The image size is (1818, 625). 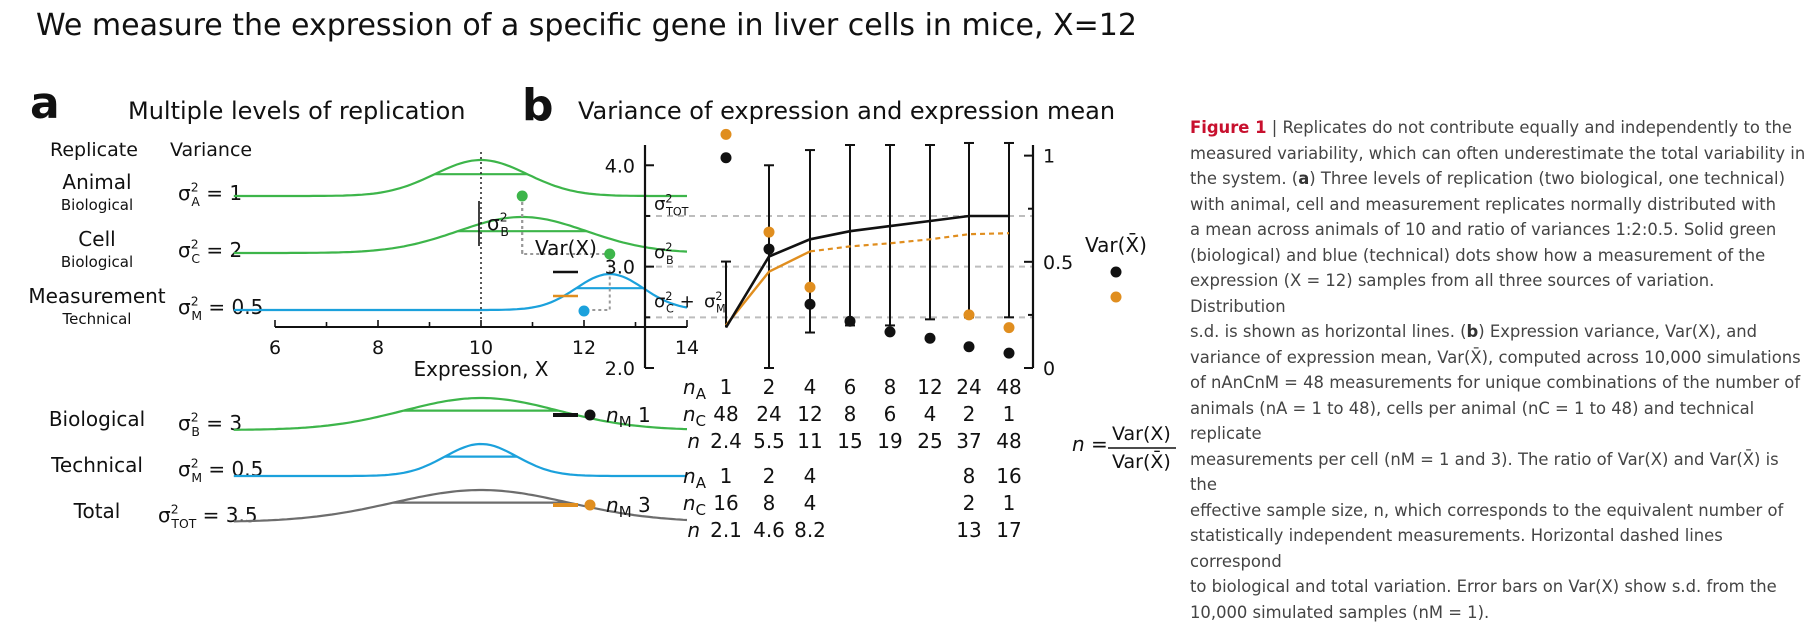 I want to click on right-tick-label: 0, so click(x=1049, y=369).